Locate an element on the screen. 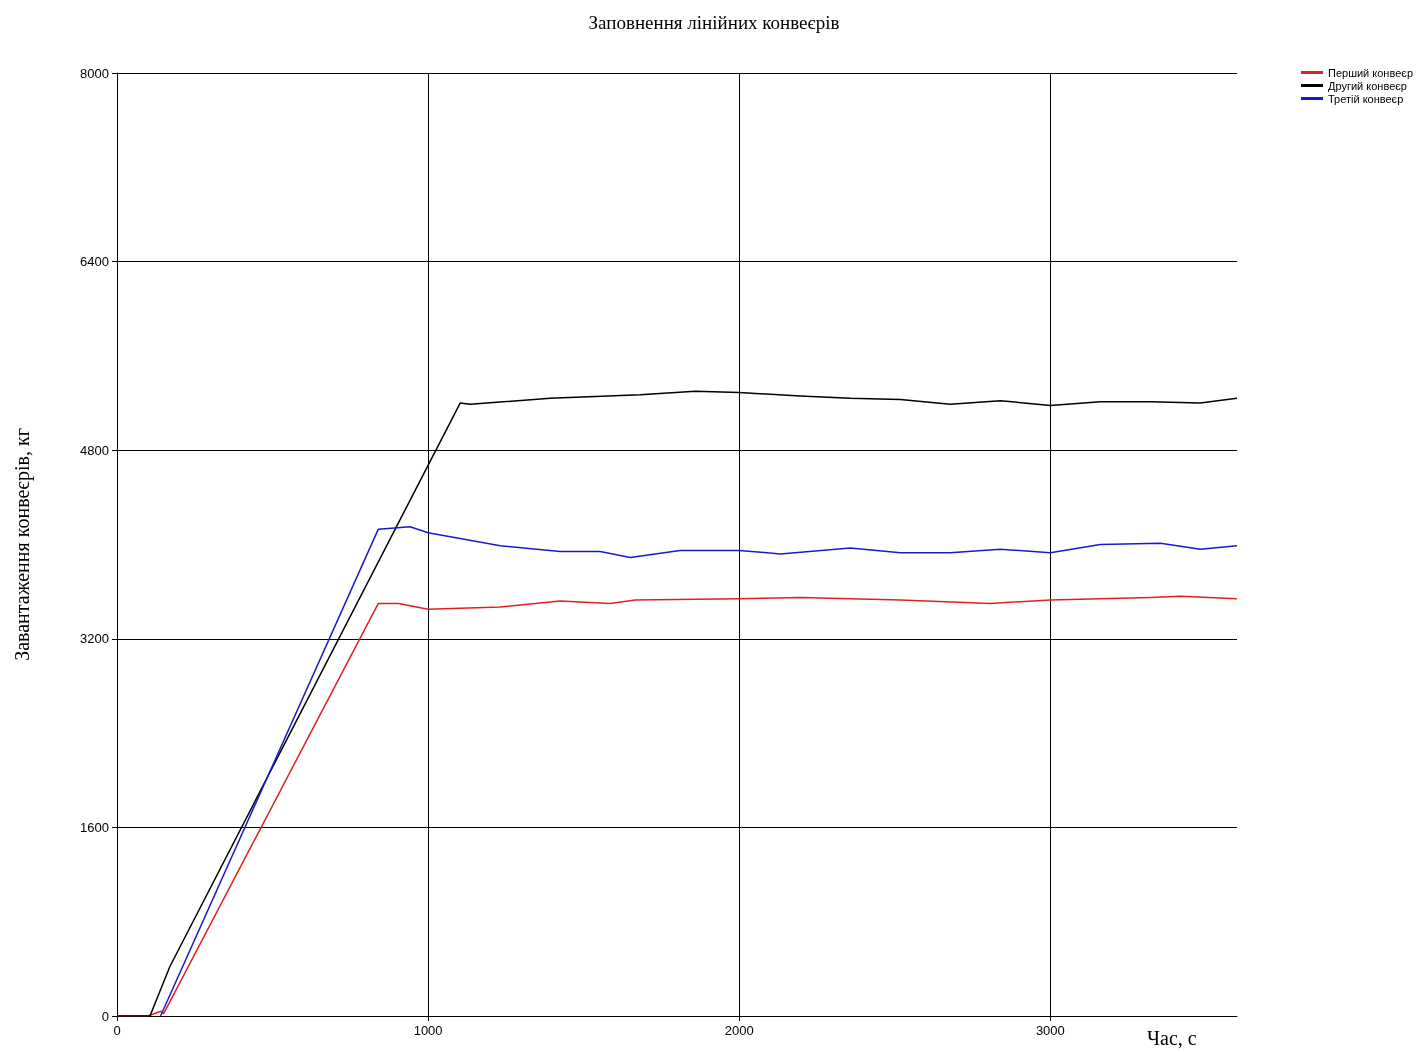 The image size is (1428, 1052). y-tick-label: 6400 is located at coordinates (94, 262).